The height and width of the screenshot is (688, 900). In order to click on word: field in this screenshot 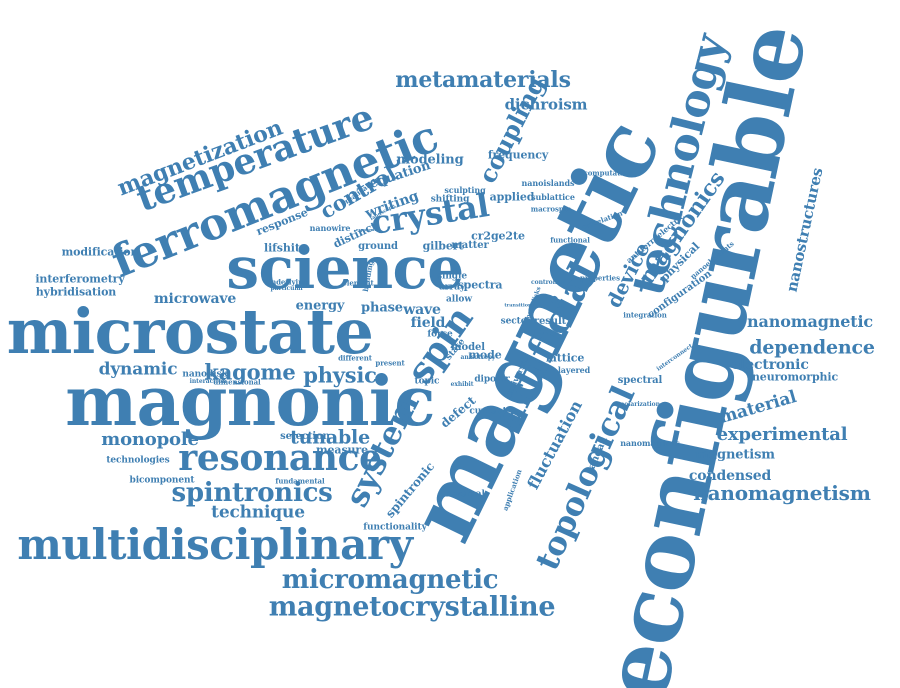, I will do `click(428, 323)`.